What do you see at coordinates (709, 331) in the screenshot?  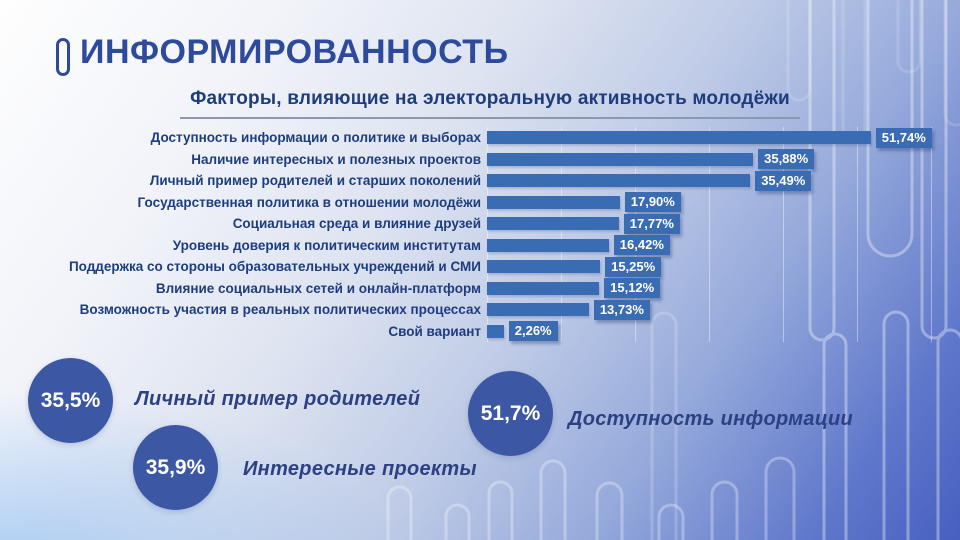 I see `bar-track: 2,26%` at bounding box center [709, 331].